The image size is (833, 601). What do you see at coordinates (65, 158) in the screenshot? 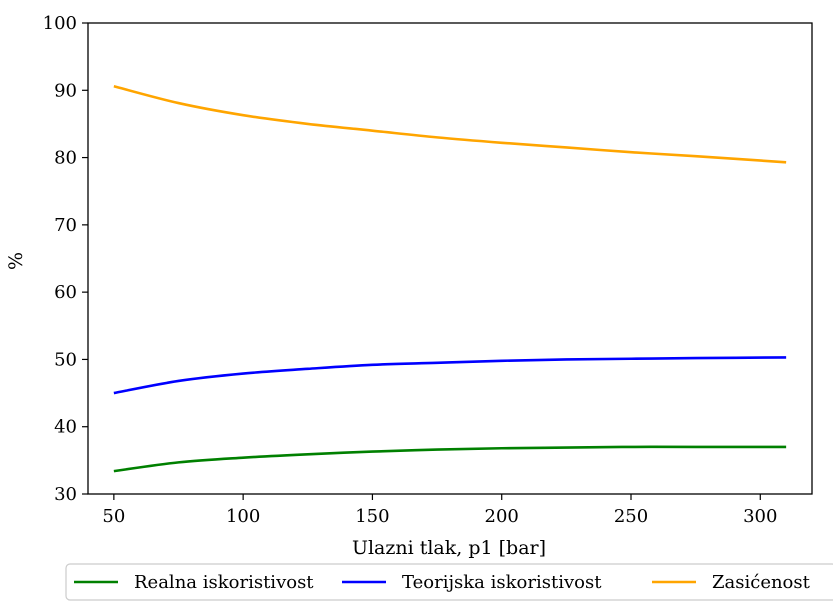
I see `y-tick-label: 80` at bounding box center [65, 158].